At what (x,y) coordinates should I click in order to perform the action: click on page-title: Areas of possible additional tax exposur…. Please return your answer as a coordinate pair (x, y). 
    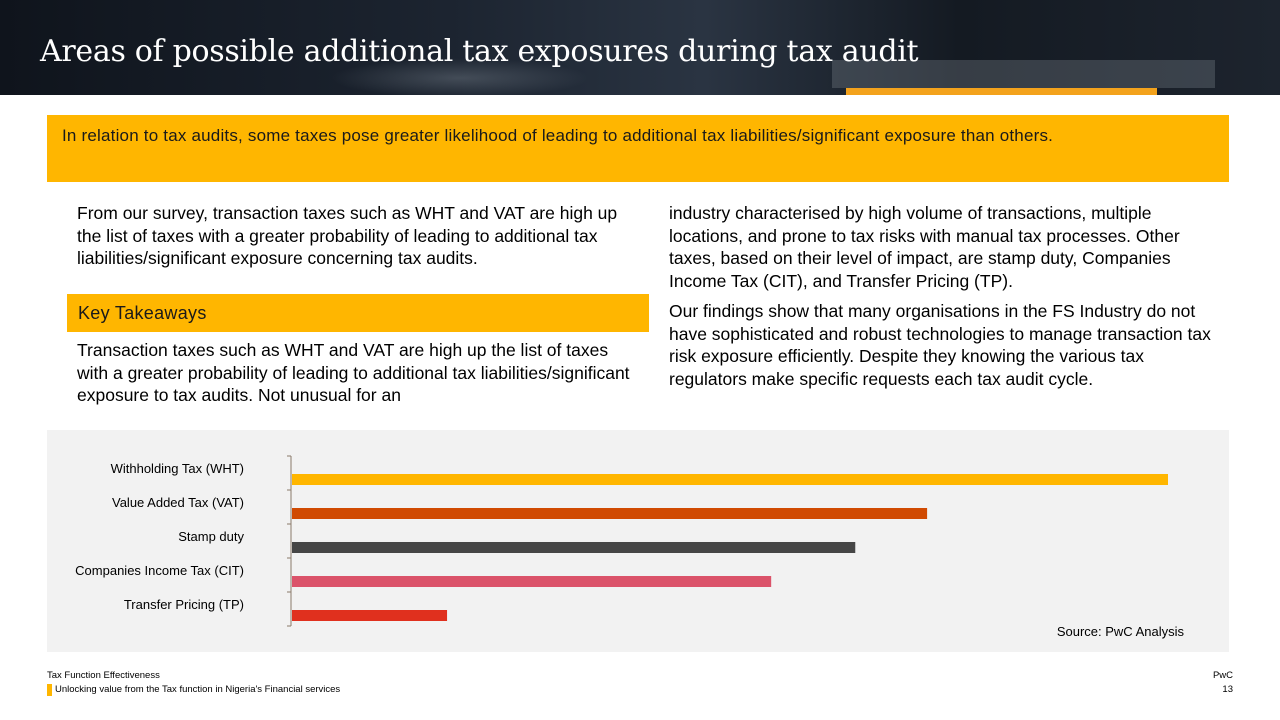
    Looking at the image, I should click on (479, 51).